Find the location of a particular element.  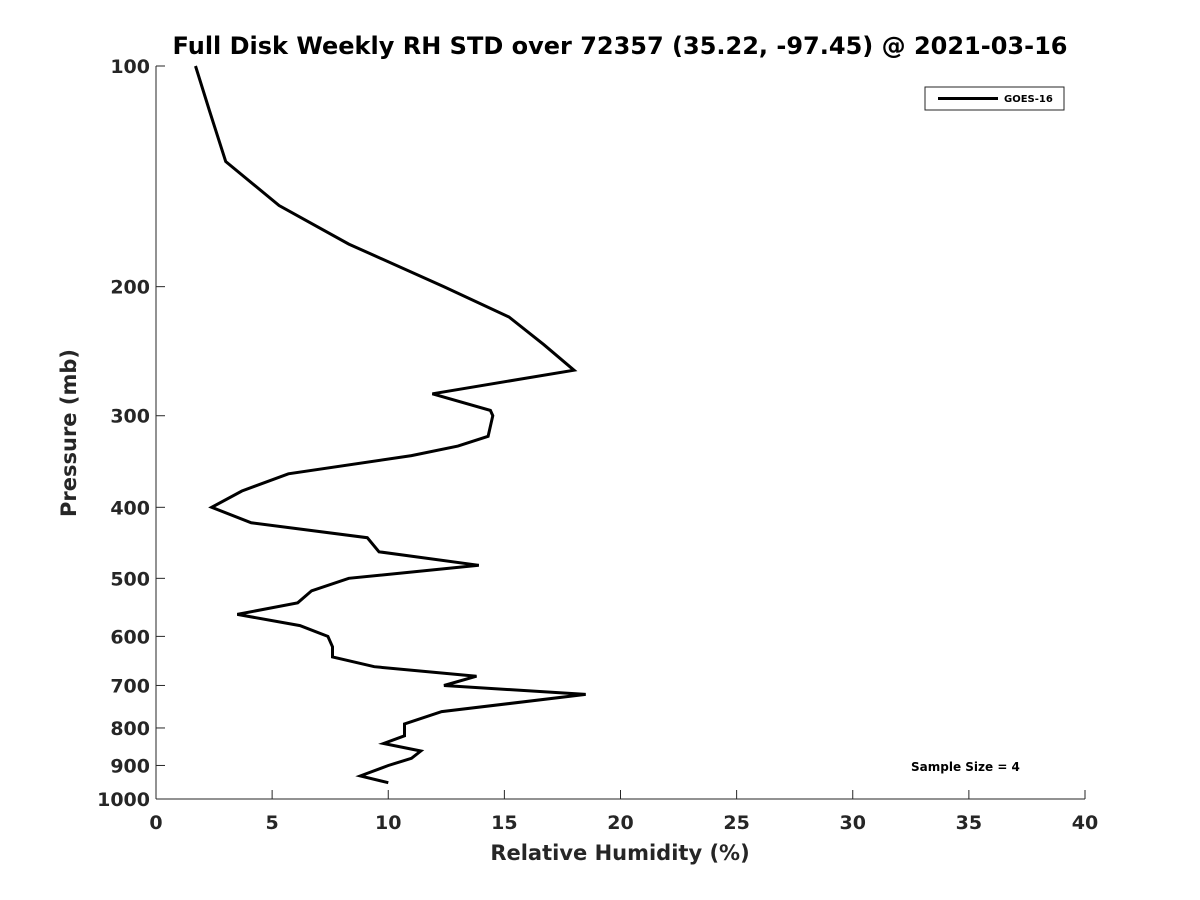

y-tick-label: 600 is located at coordinates (130, 637).